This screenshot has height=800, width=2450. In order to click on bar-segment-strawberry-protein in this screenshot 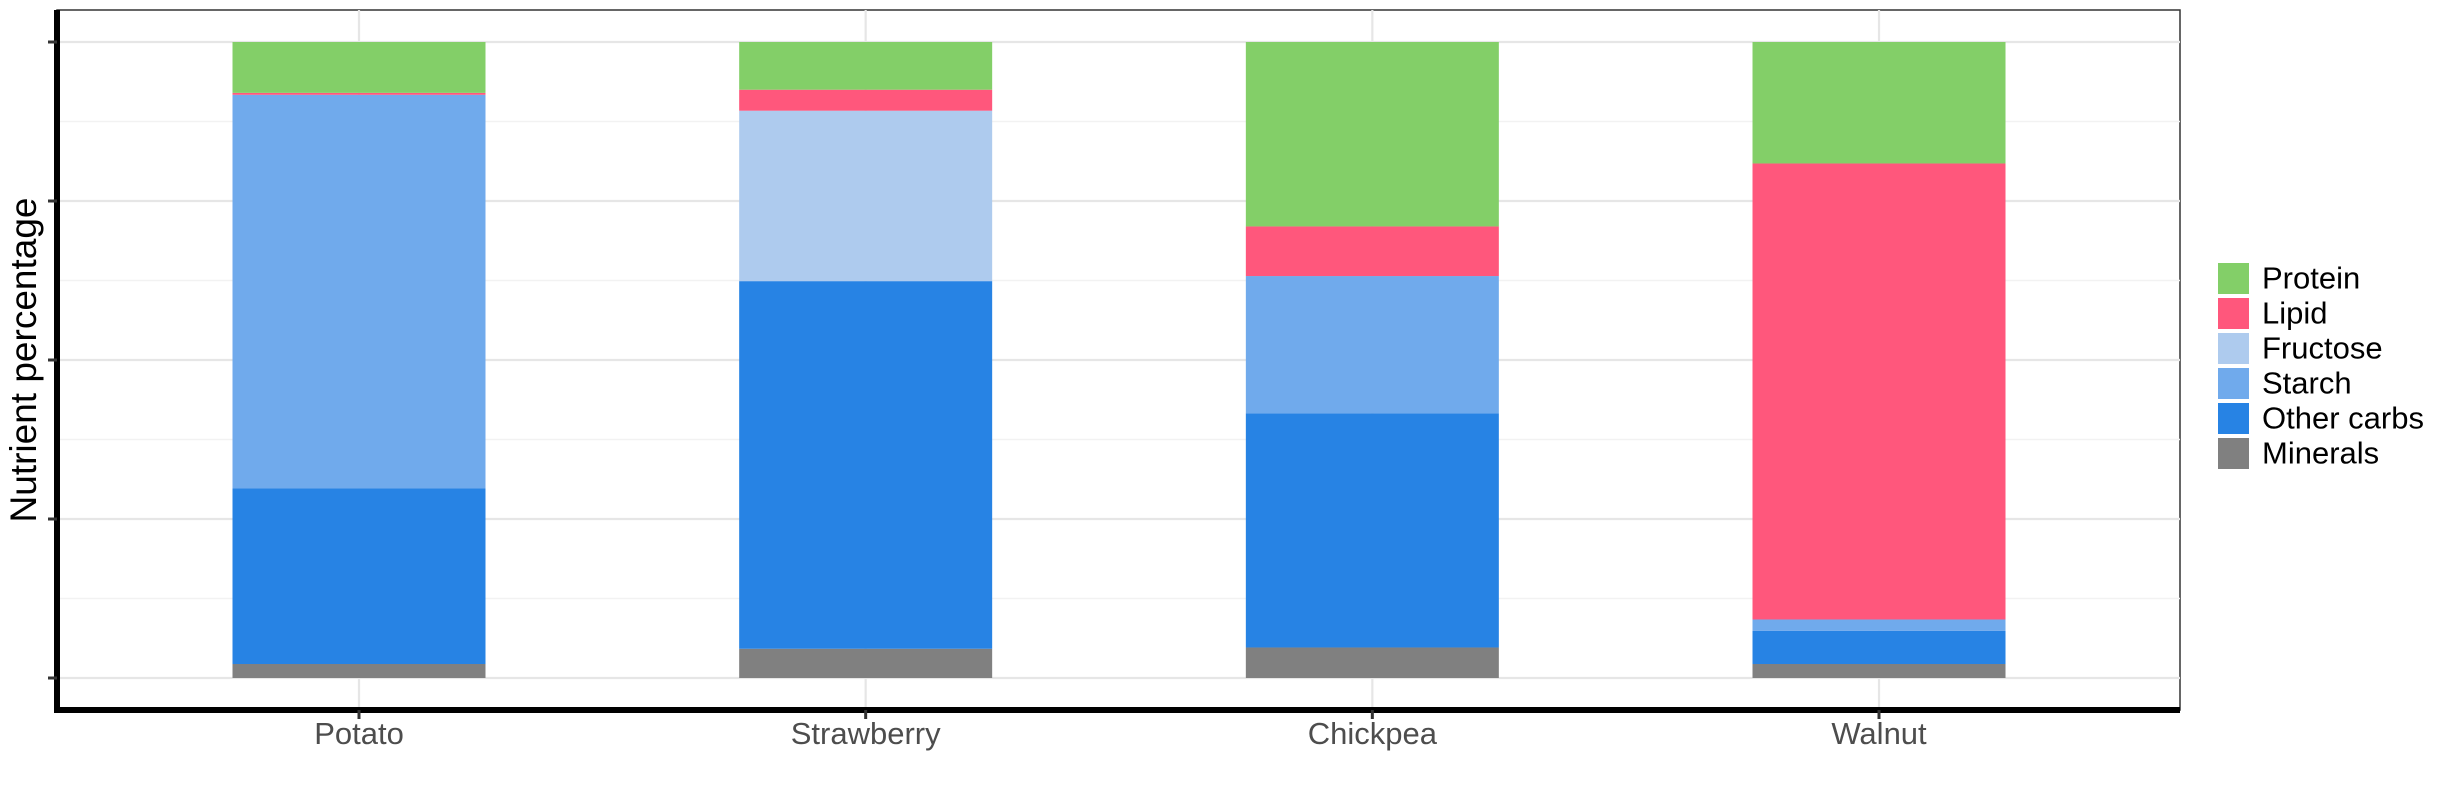, I will do `click(866, 66)`.